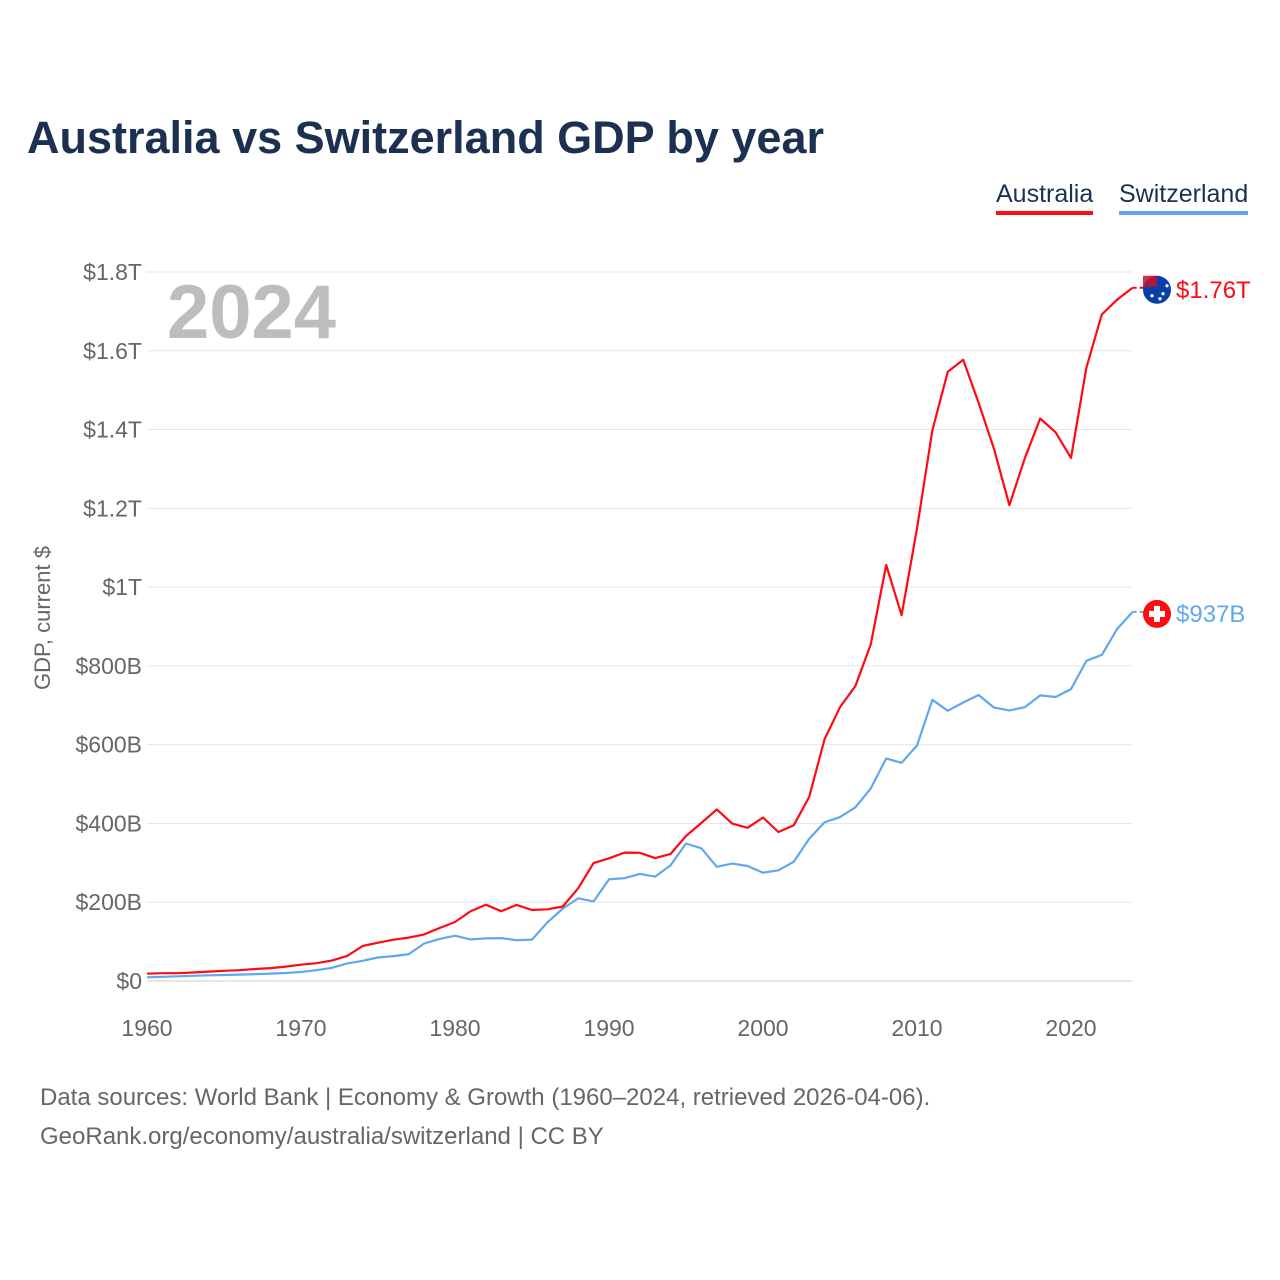  What do you see at coordinates (1070, 1028) in the screenshot?
I see `x-tick-label: 2020` at bounding box center [1070, 1028].